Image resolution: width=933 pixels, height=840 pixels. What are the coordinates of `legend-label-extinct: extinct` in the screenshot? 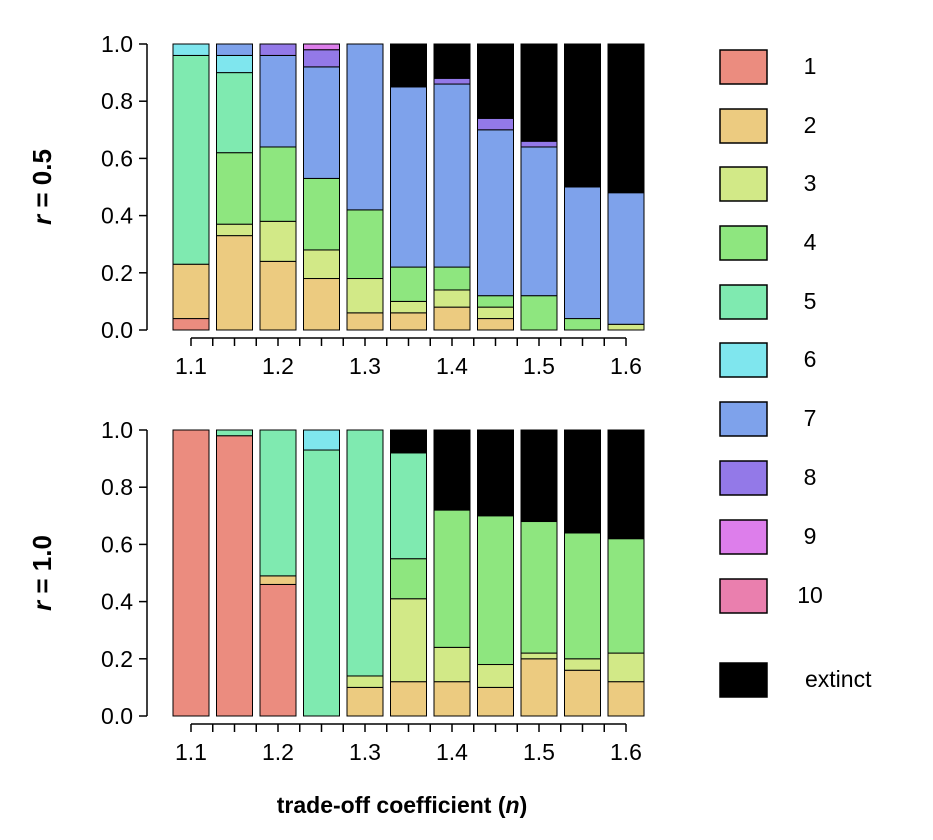 It's located at (838, 679).